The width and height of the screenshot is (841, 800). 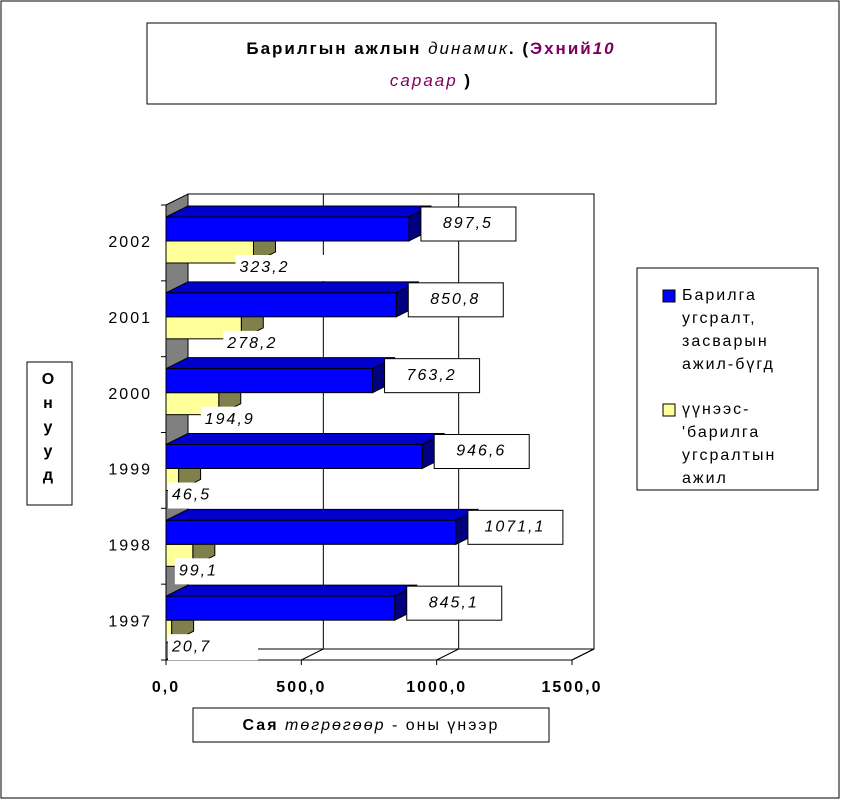 I want to click on x-axis-label: Сая төгрөгөөр - оны үнээр, so click(x=371, y=725).